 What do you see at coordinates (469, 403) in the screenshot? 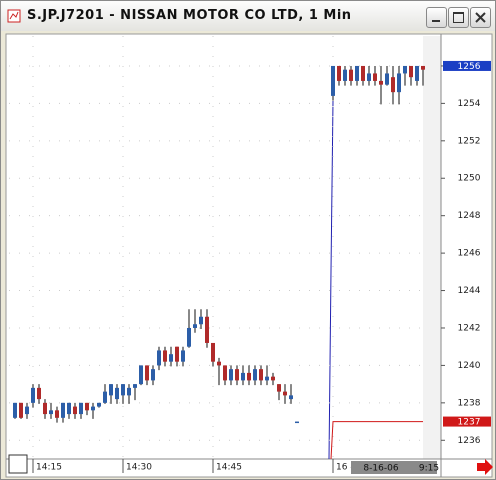
I see `y-tick-label: 1238` at bounding box center [469, 403].